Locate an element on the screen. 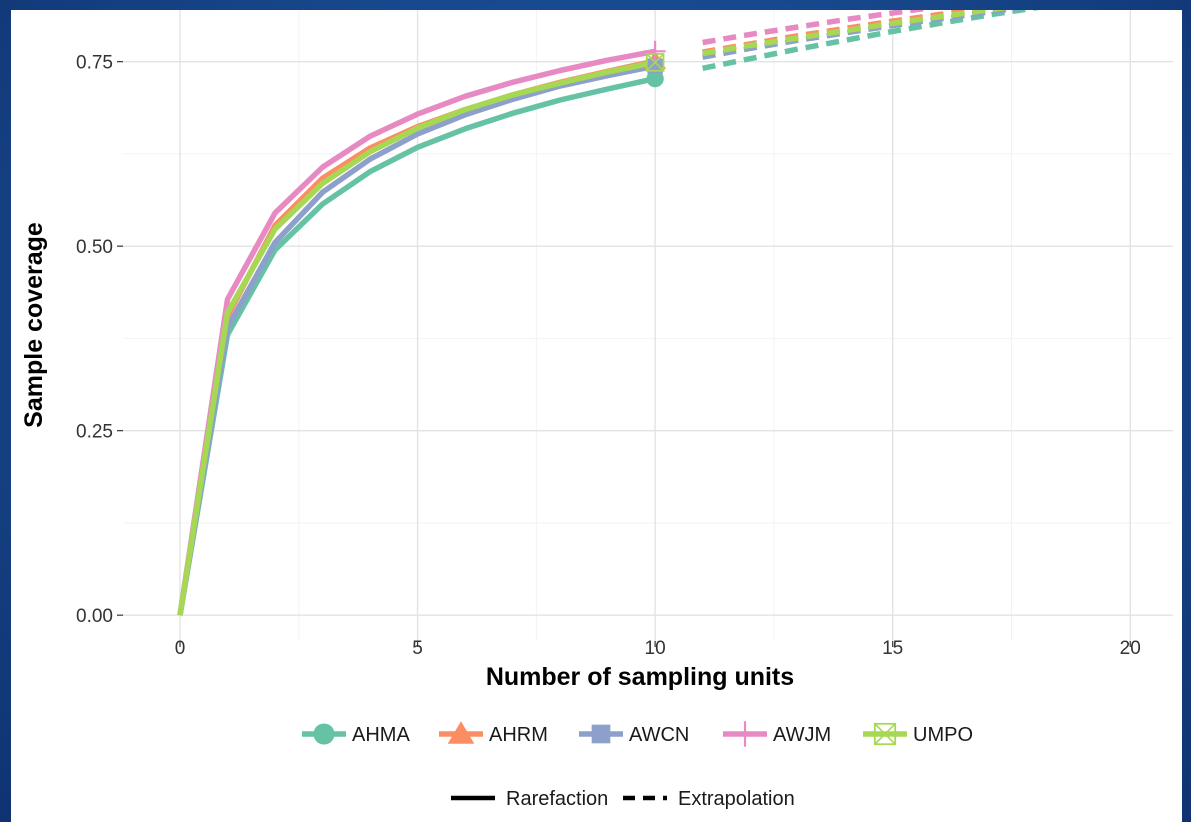 The image size is (1191, 822). extrapolation-line-awjm is located at coordinates (818, 28).